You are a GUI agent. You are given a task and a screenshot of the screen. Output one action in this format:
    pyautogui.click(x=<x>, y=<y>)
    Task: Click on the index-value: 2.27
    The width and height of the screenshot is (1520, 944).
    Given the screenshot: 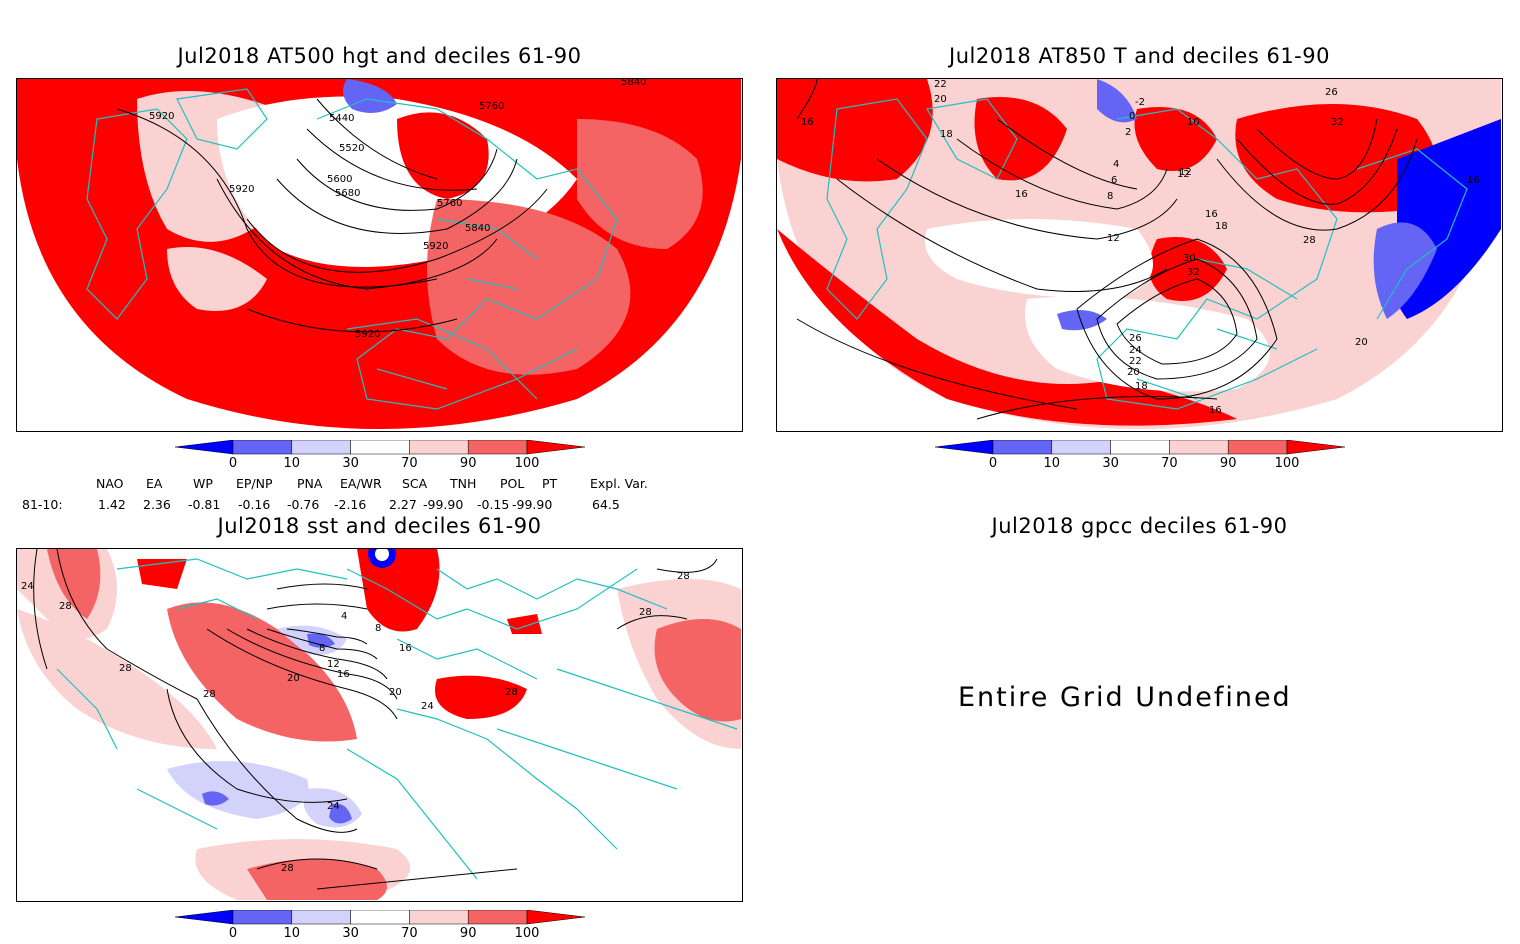 What is the action you would take?
    pyautogui.click(x=403, y=504)
    